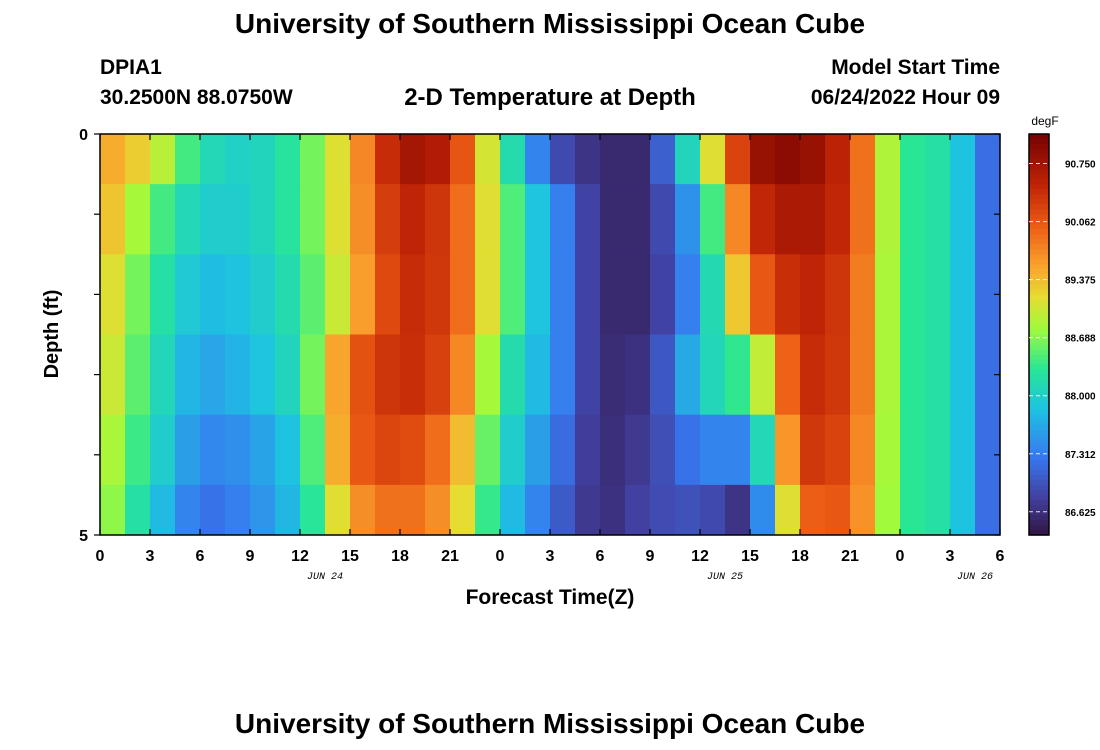 This screenshot has height=750, width=1100. I want to click on colorbar-tick-label: 90.750, so click(1080, 165).